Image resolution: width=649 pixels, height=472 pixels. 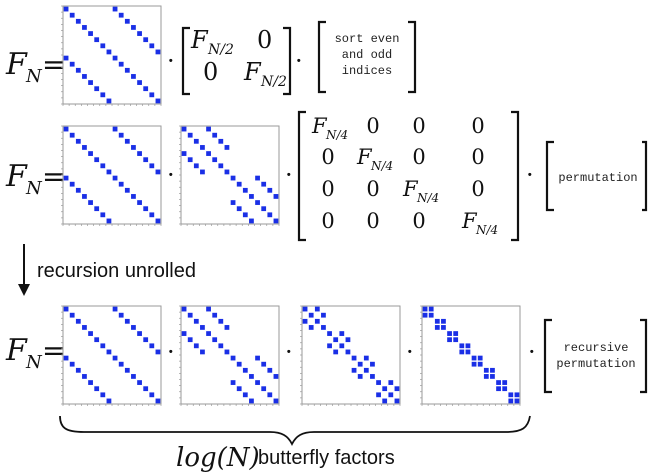 I want to click on log-n-label: log(N), so click(x=218, y=457).